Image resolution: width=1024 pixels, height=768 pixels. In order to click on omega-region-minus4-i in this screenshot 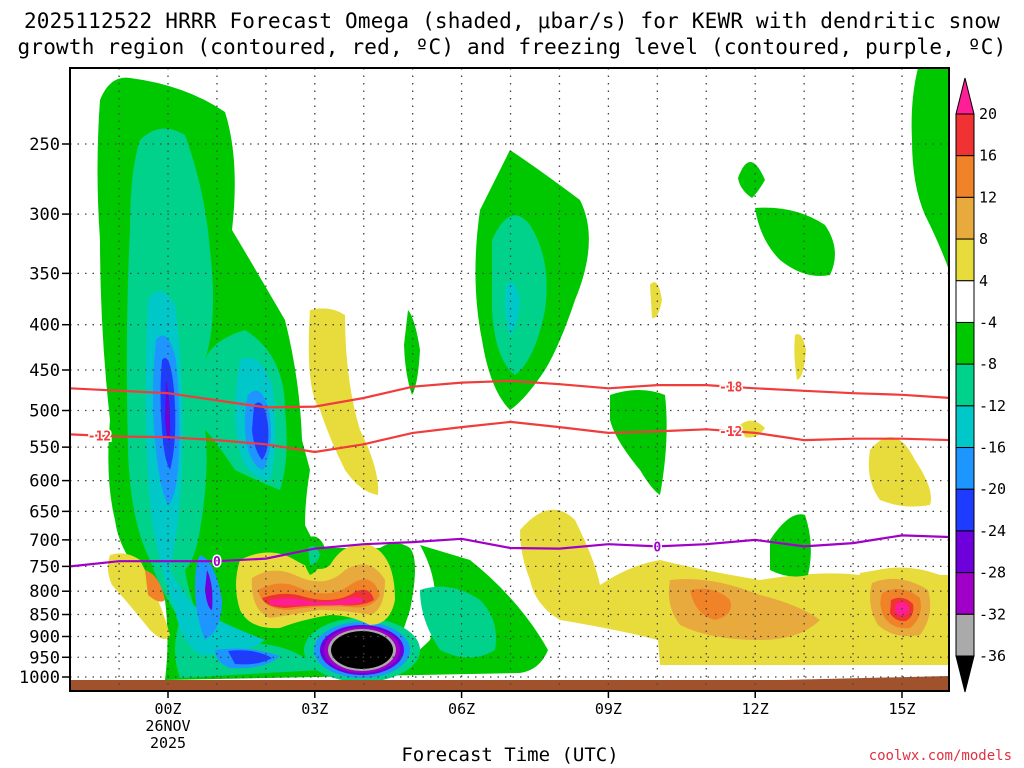, I will do `click(795, 241)`.